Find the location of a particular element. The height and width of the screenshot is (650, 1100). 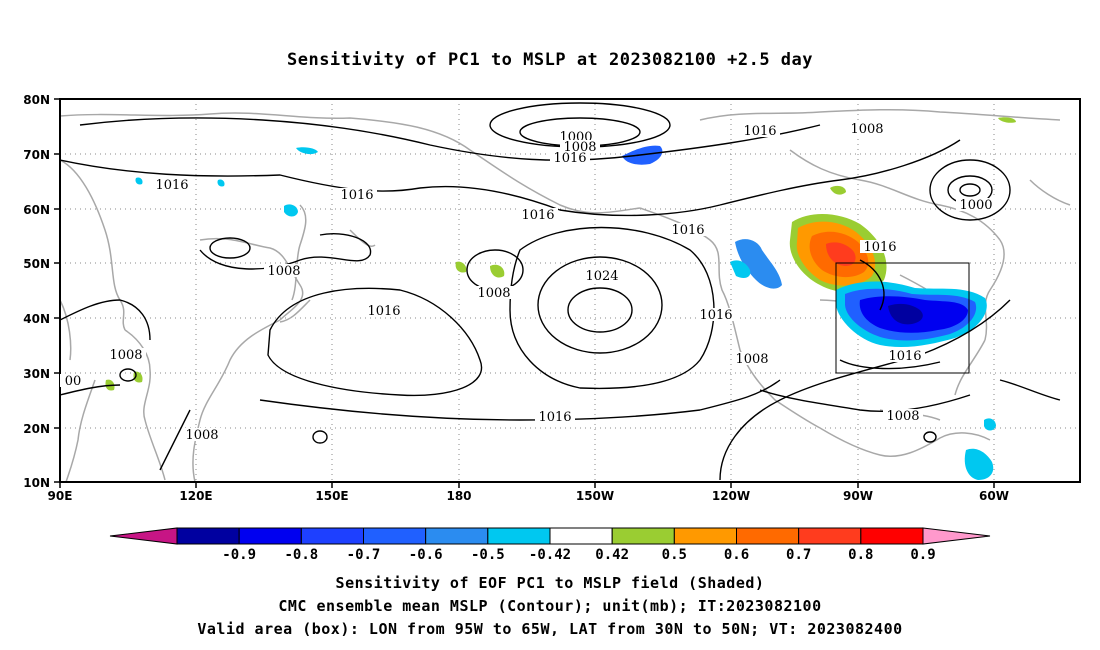

lat-label: 30N is located at coordinates (36, 374).